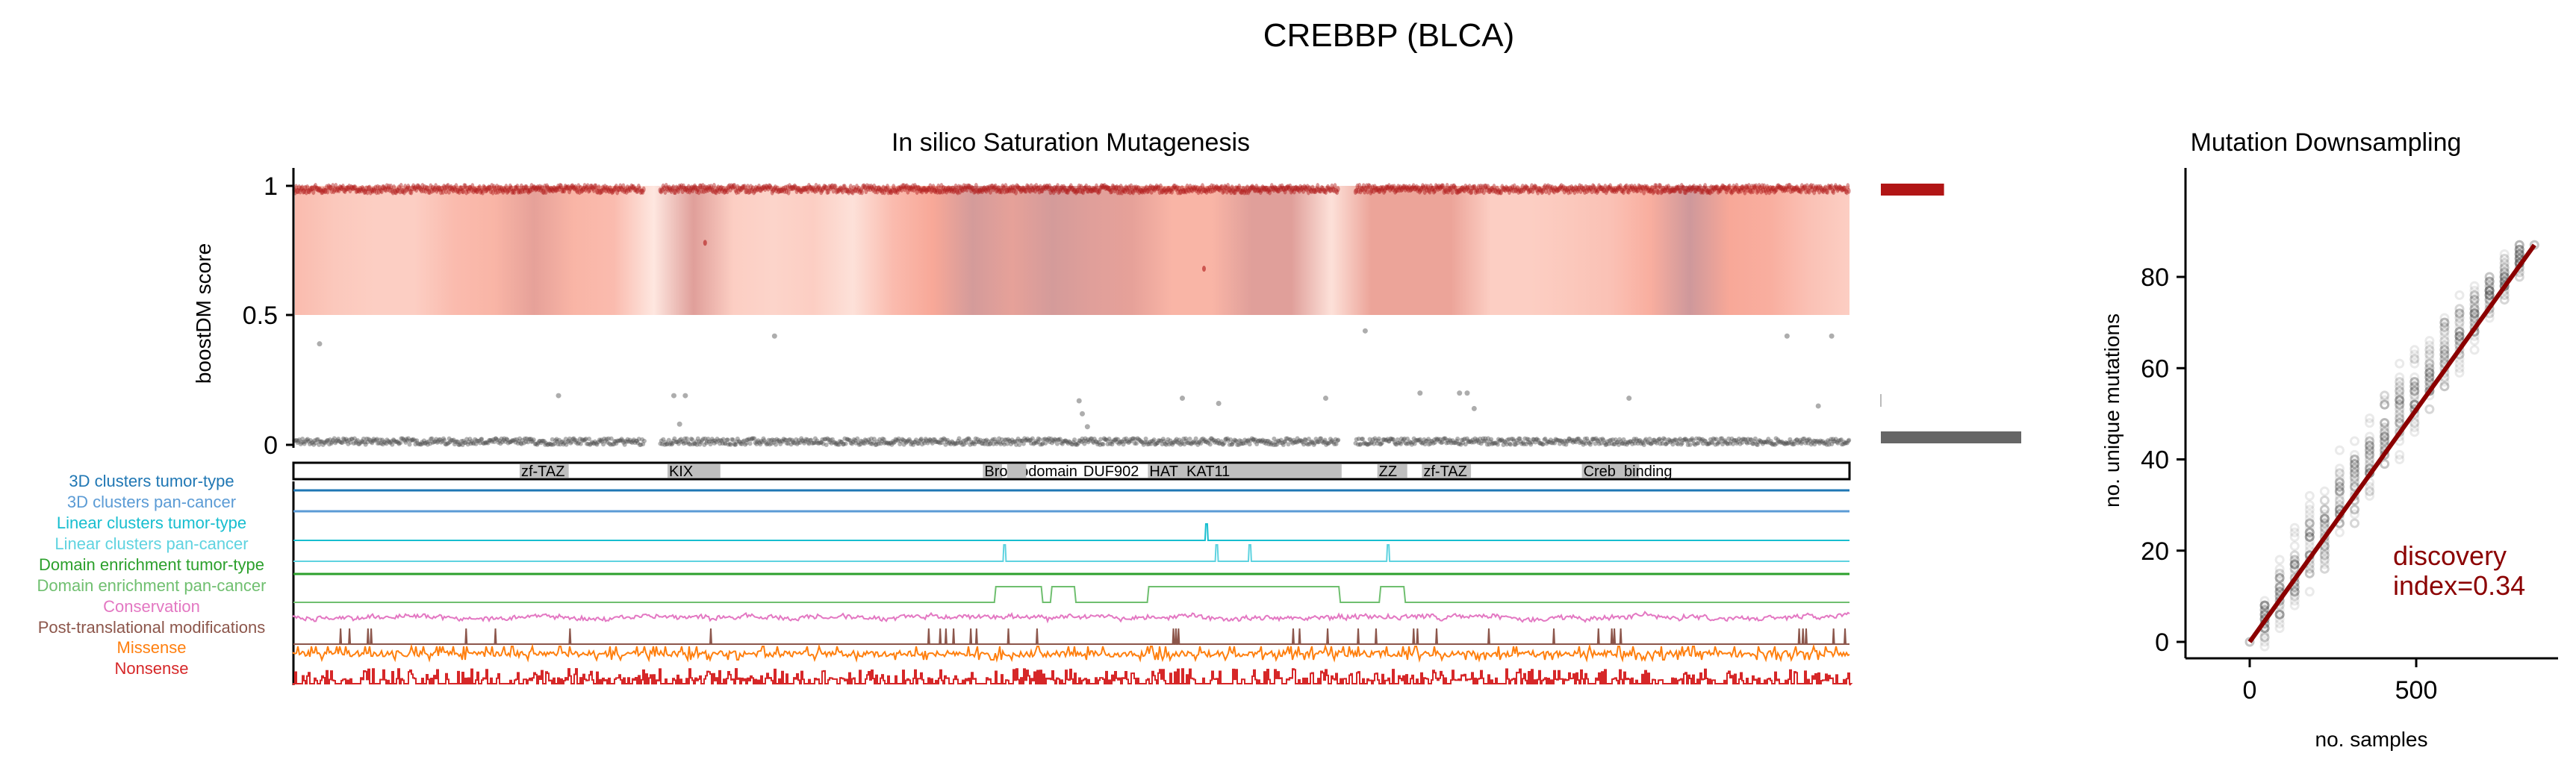 The width and height of the screenshot is (2576, 774). What do you see at coordinates (2459, 585) in the screenshot?
I see `discovery-annotation: index=0.34` at bounding box center [2459, 585].